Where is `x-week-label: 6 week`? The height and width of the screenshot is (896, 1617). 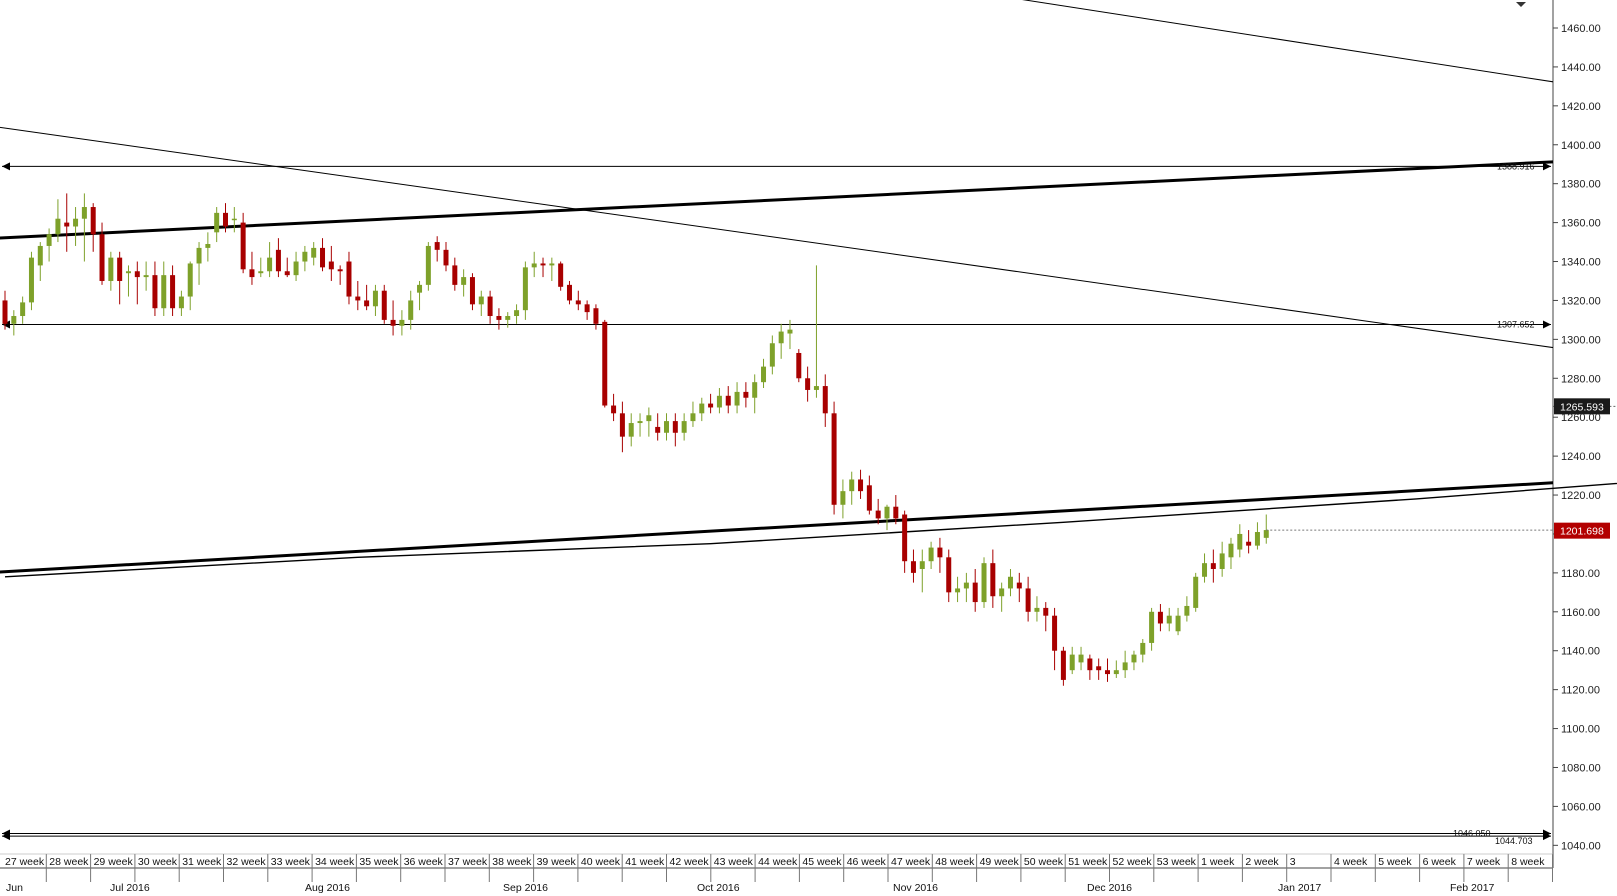 x-week-label: 6 week is located at coordinates (1440, 862).